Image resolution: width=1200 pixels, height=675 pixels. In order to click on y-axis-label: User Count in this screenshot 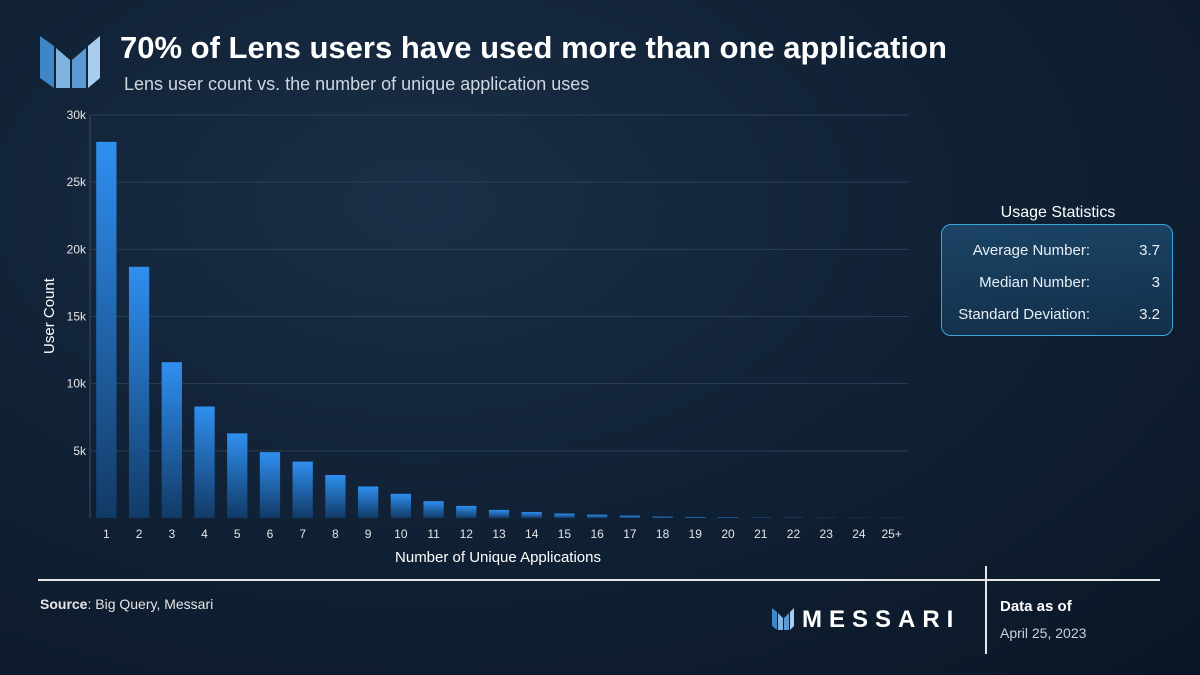, I will do `click(49, 315)`.